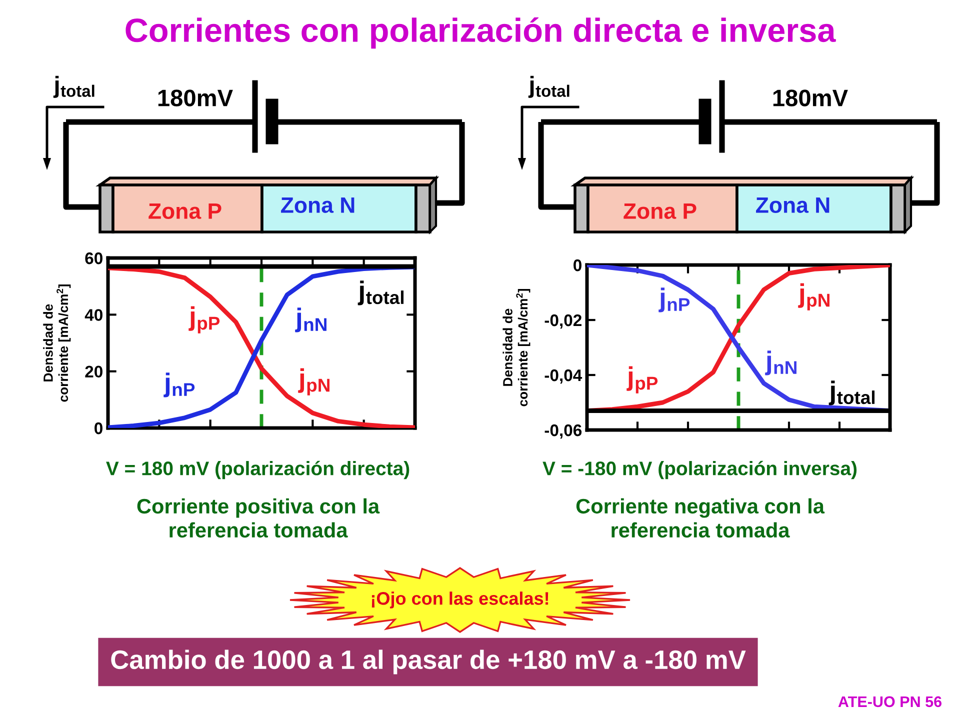  What do you see at coordinates (93, 258) in the screenshot?
I see `y-tick-label: 60` at bounding box center [93, 258].